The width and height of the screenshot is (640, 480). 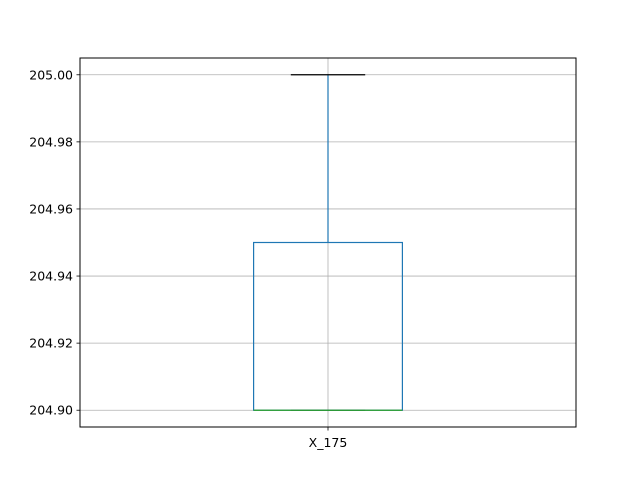 I want to click on y-tick-label: 204.90, so click(x=51, y=410).